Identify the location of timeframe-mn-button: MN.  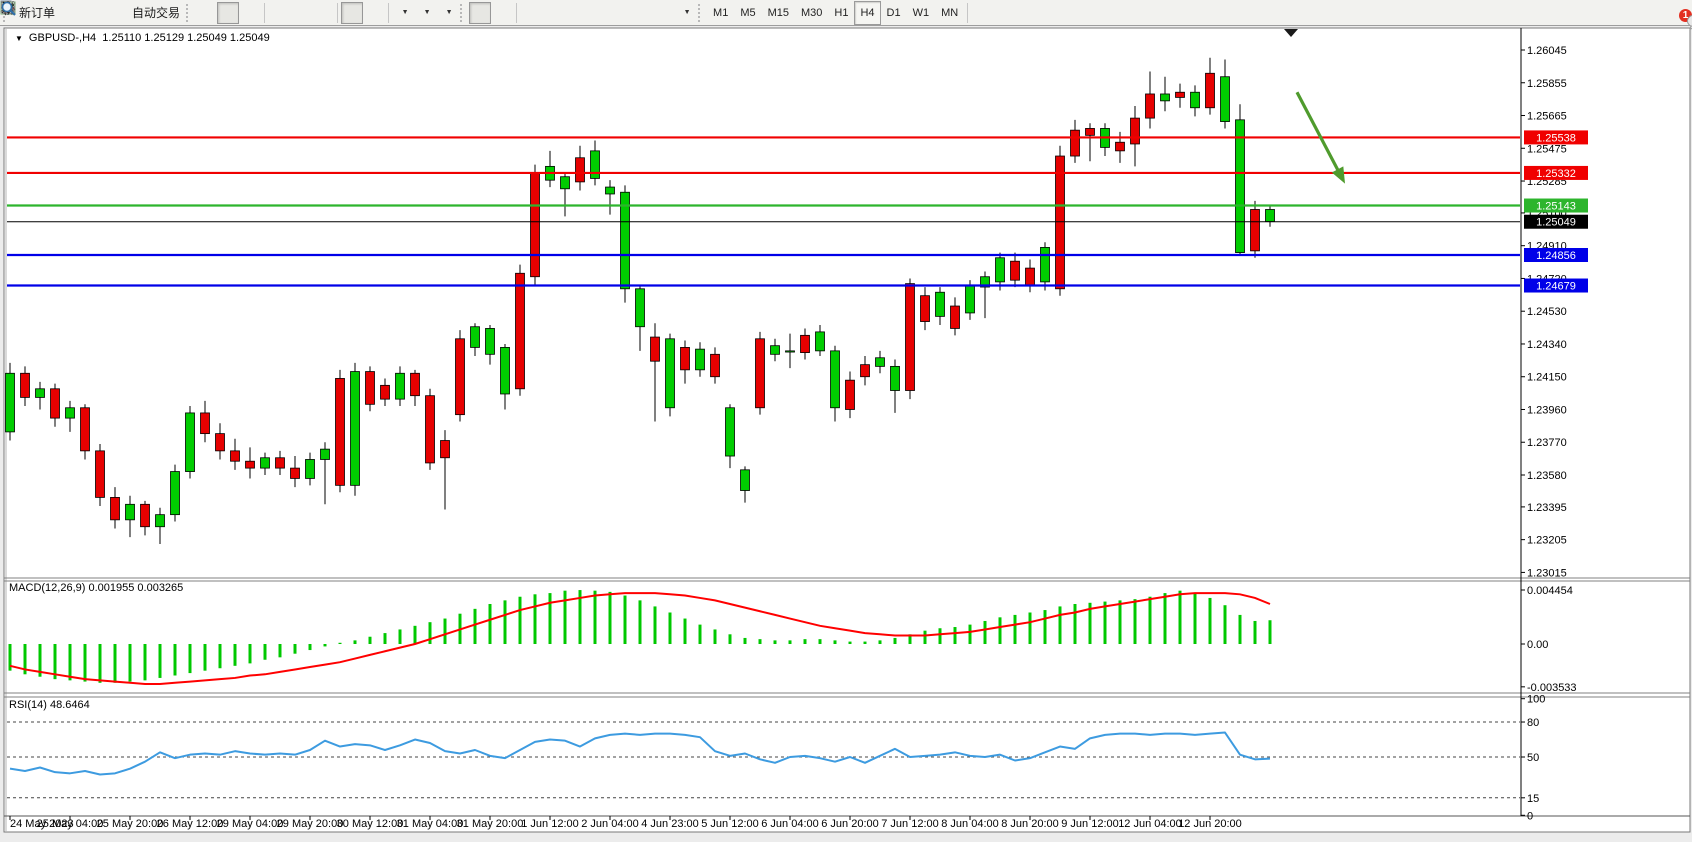
(950, 12).